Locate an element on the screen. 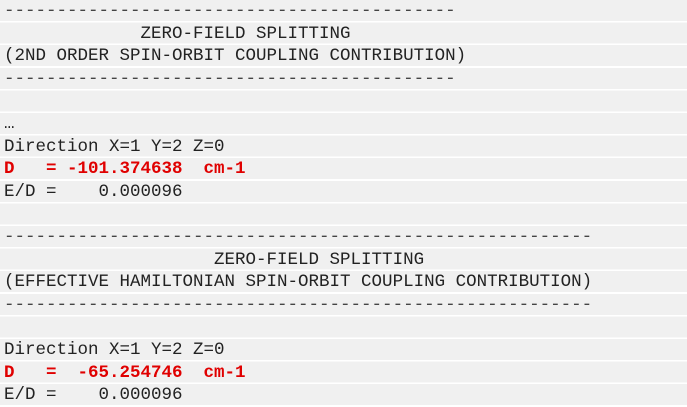 Image resolution: width=687 pixels, height=407 pixels. d-value-line: D = -65.254746 cm-1 is located at coordinates (125, 372).